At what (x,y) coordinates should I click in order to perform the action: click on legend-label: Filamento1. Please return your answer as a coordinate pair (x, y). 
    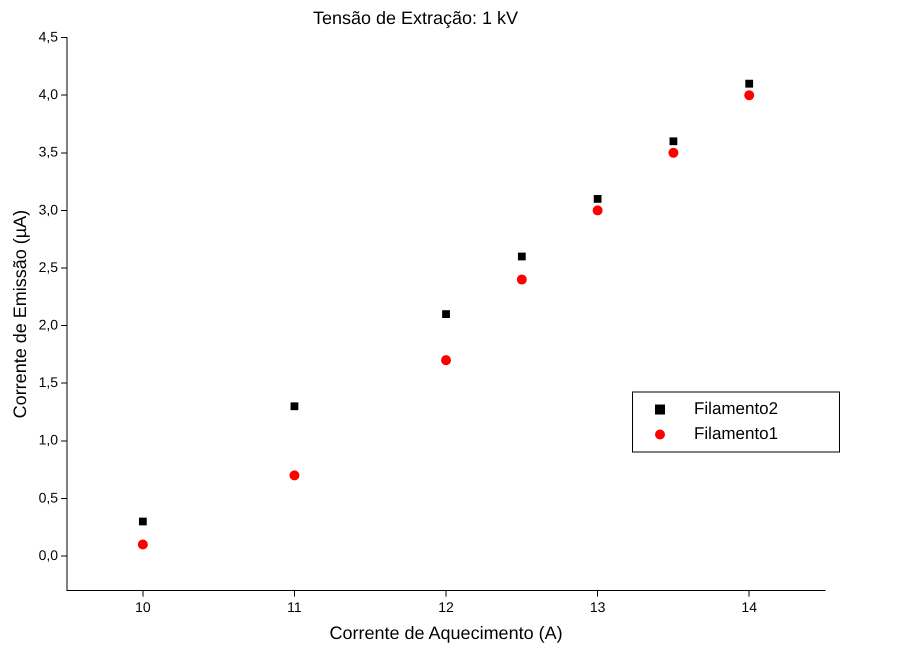
    Looking at the image, I should click on (736, 434).